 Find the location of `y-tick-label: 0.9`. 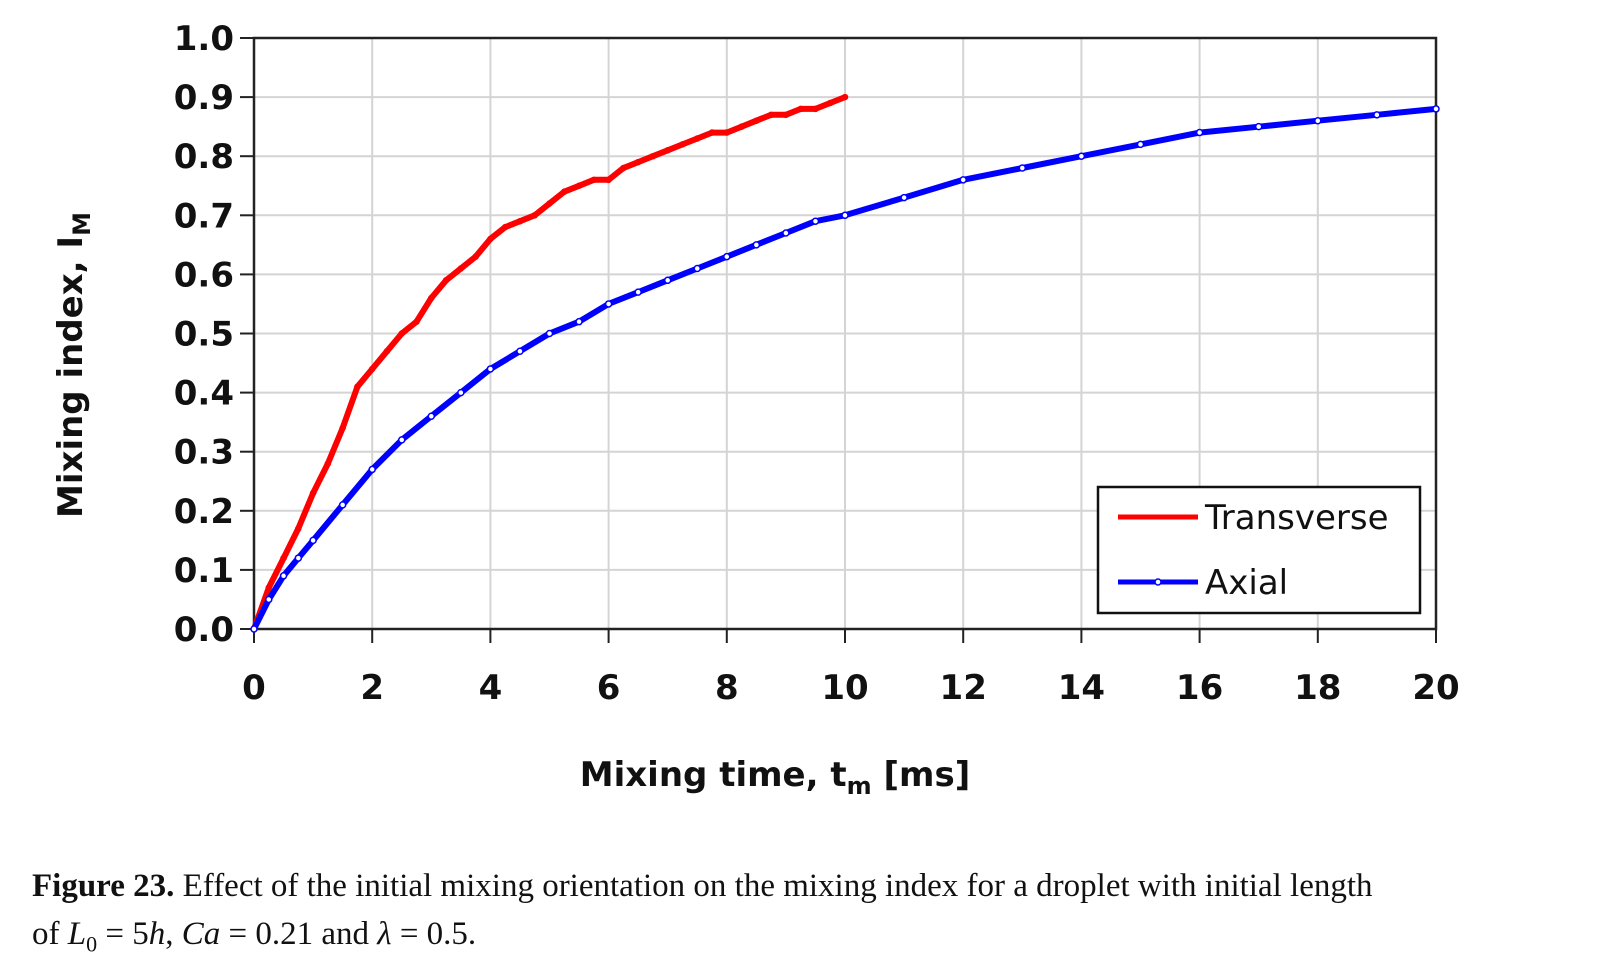

y-tick-label: 0.9 is located at coordinates (204, 98).